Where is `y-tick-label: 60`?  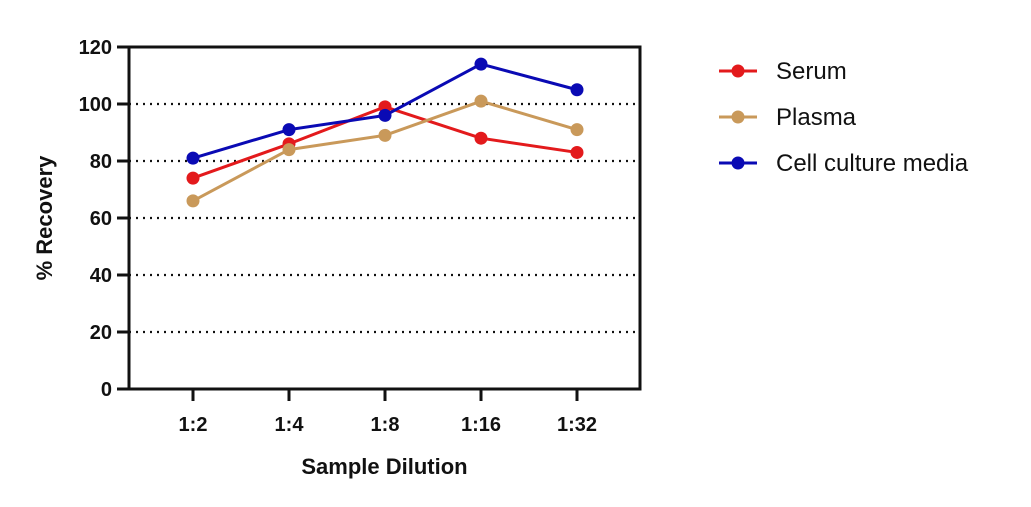 y-tick-label: 60 is located at coordinates (101, 219).